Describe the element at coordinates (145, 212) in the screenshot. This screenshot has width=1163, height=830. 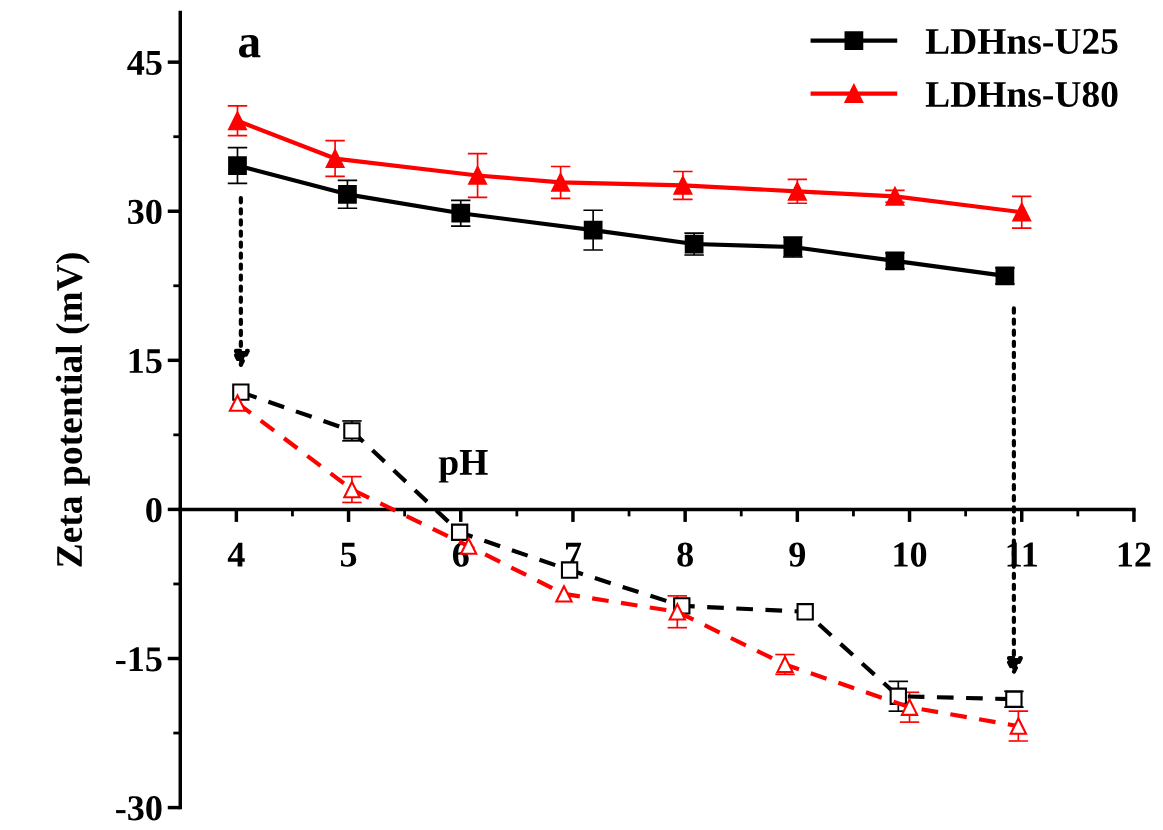
I see `y-tick-label: 30` at that location.